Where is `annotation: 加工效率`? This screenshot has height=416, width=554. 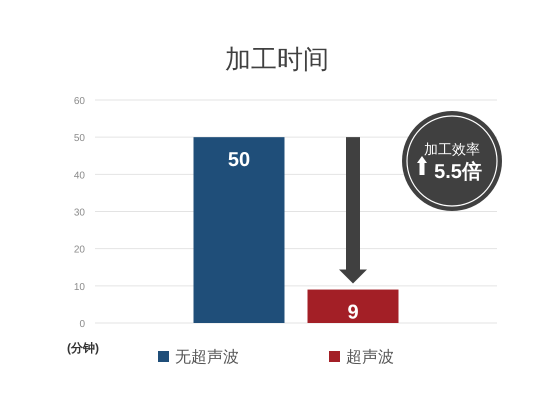 annotation: 加工效率 is located at coordinates (452, 149).